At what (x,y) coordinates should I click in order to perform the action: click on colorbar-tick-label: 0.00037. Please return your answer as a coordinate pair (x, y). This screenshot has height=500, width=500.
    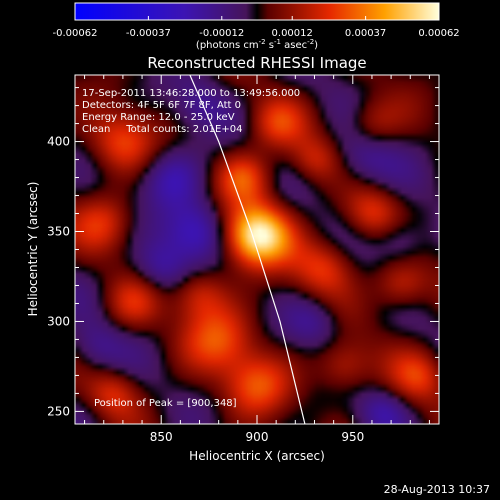
    Looking at the image, I should click on (365, 33).